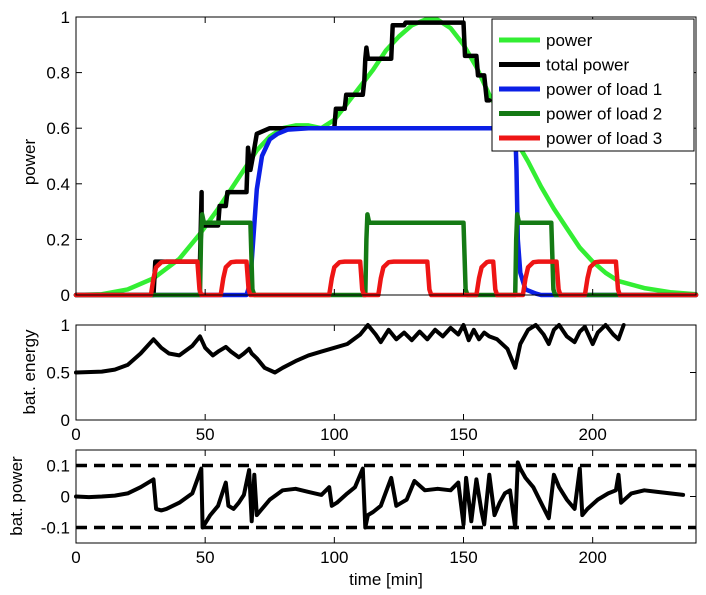 Image resolution: width=706 pixels, height=595 pixels. What do you see at coordinates (55, 528) in the screenshot?
I see `y-tick-label: -0.1` at bounding box center [55, 528].